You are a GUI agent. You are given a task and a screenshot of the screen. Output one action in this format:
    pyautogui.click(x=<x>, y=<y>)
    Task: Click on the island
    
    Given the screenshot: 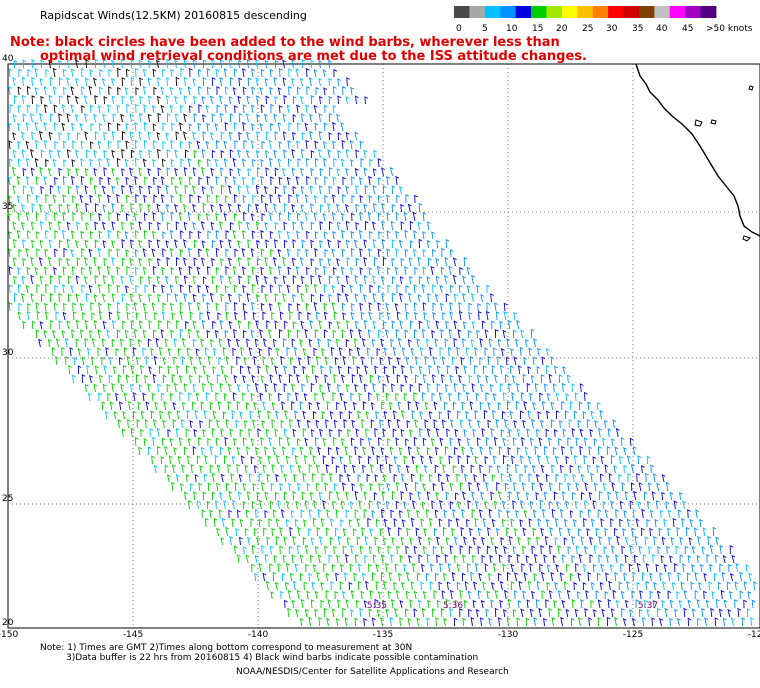 What is the action you would take?
    pyautogui.click(x=698, y=123)
    